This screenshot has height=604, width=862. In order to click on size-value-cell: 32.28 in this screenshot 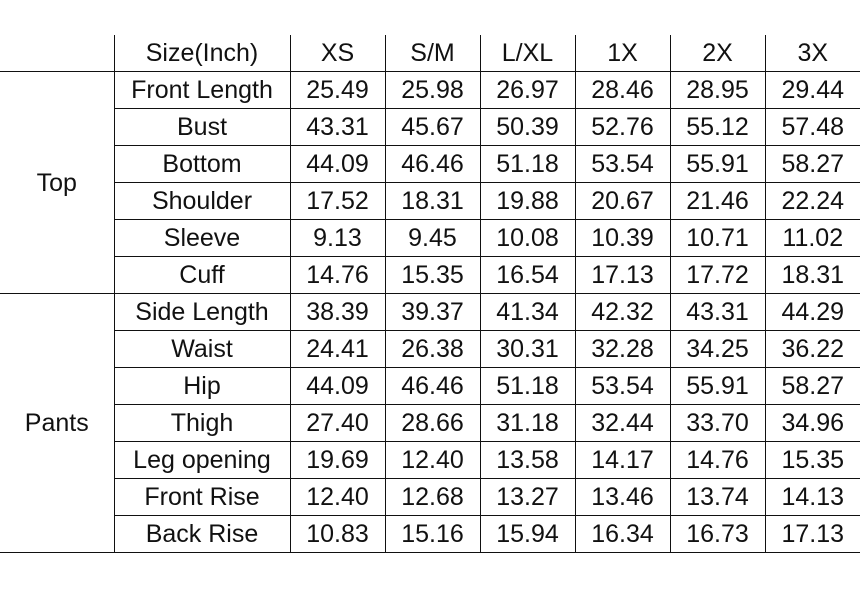, I will do `click(622, 349)`.